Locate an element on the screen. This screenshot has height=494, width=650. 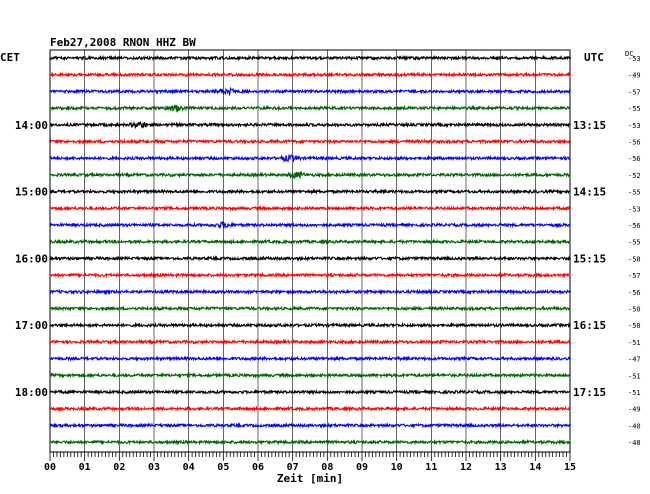
x-tick-label: 00 is located at coordinates (50, 467).